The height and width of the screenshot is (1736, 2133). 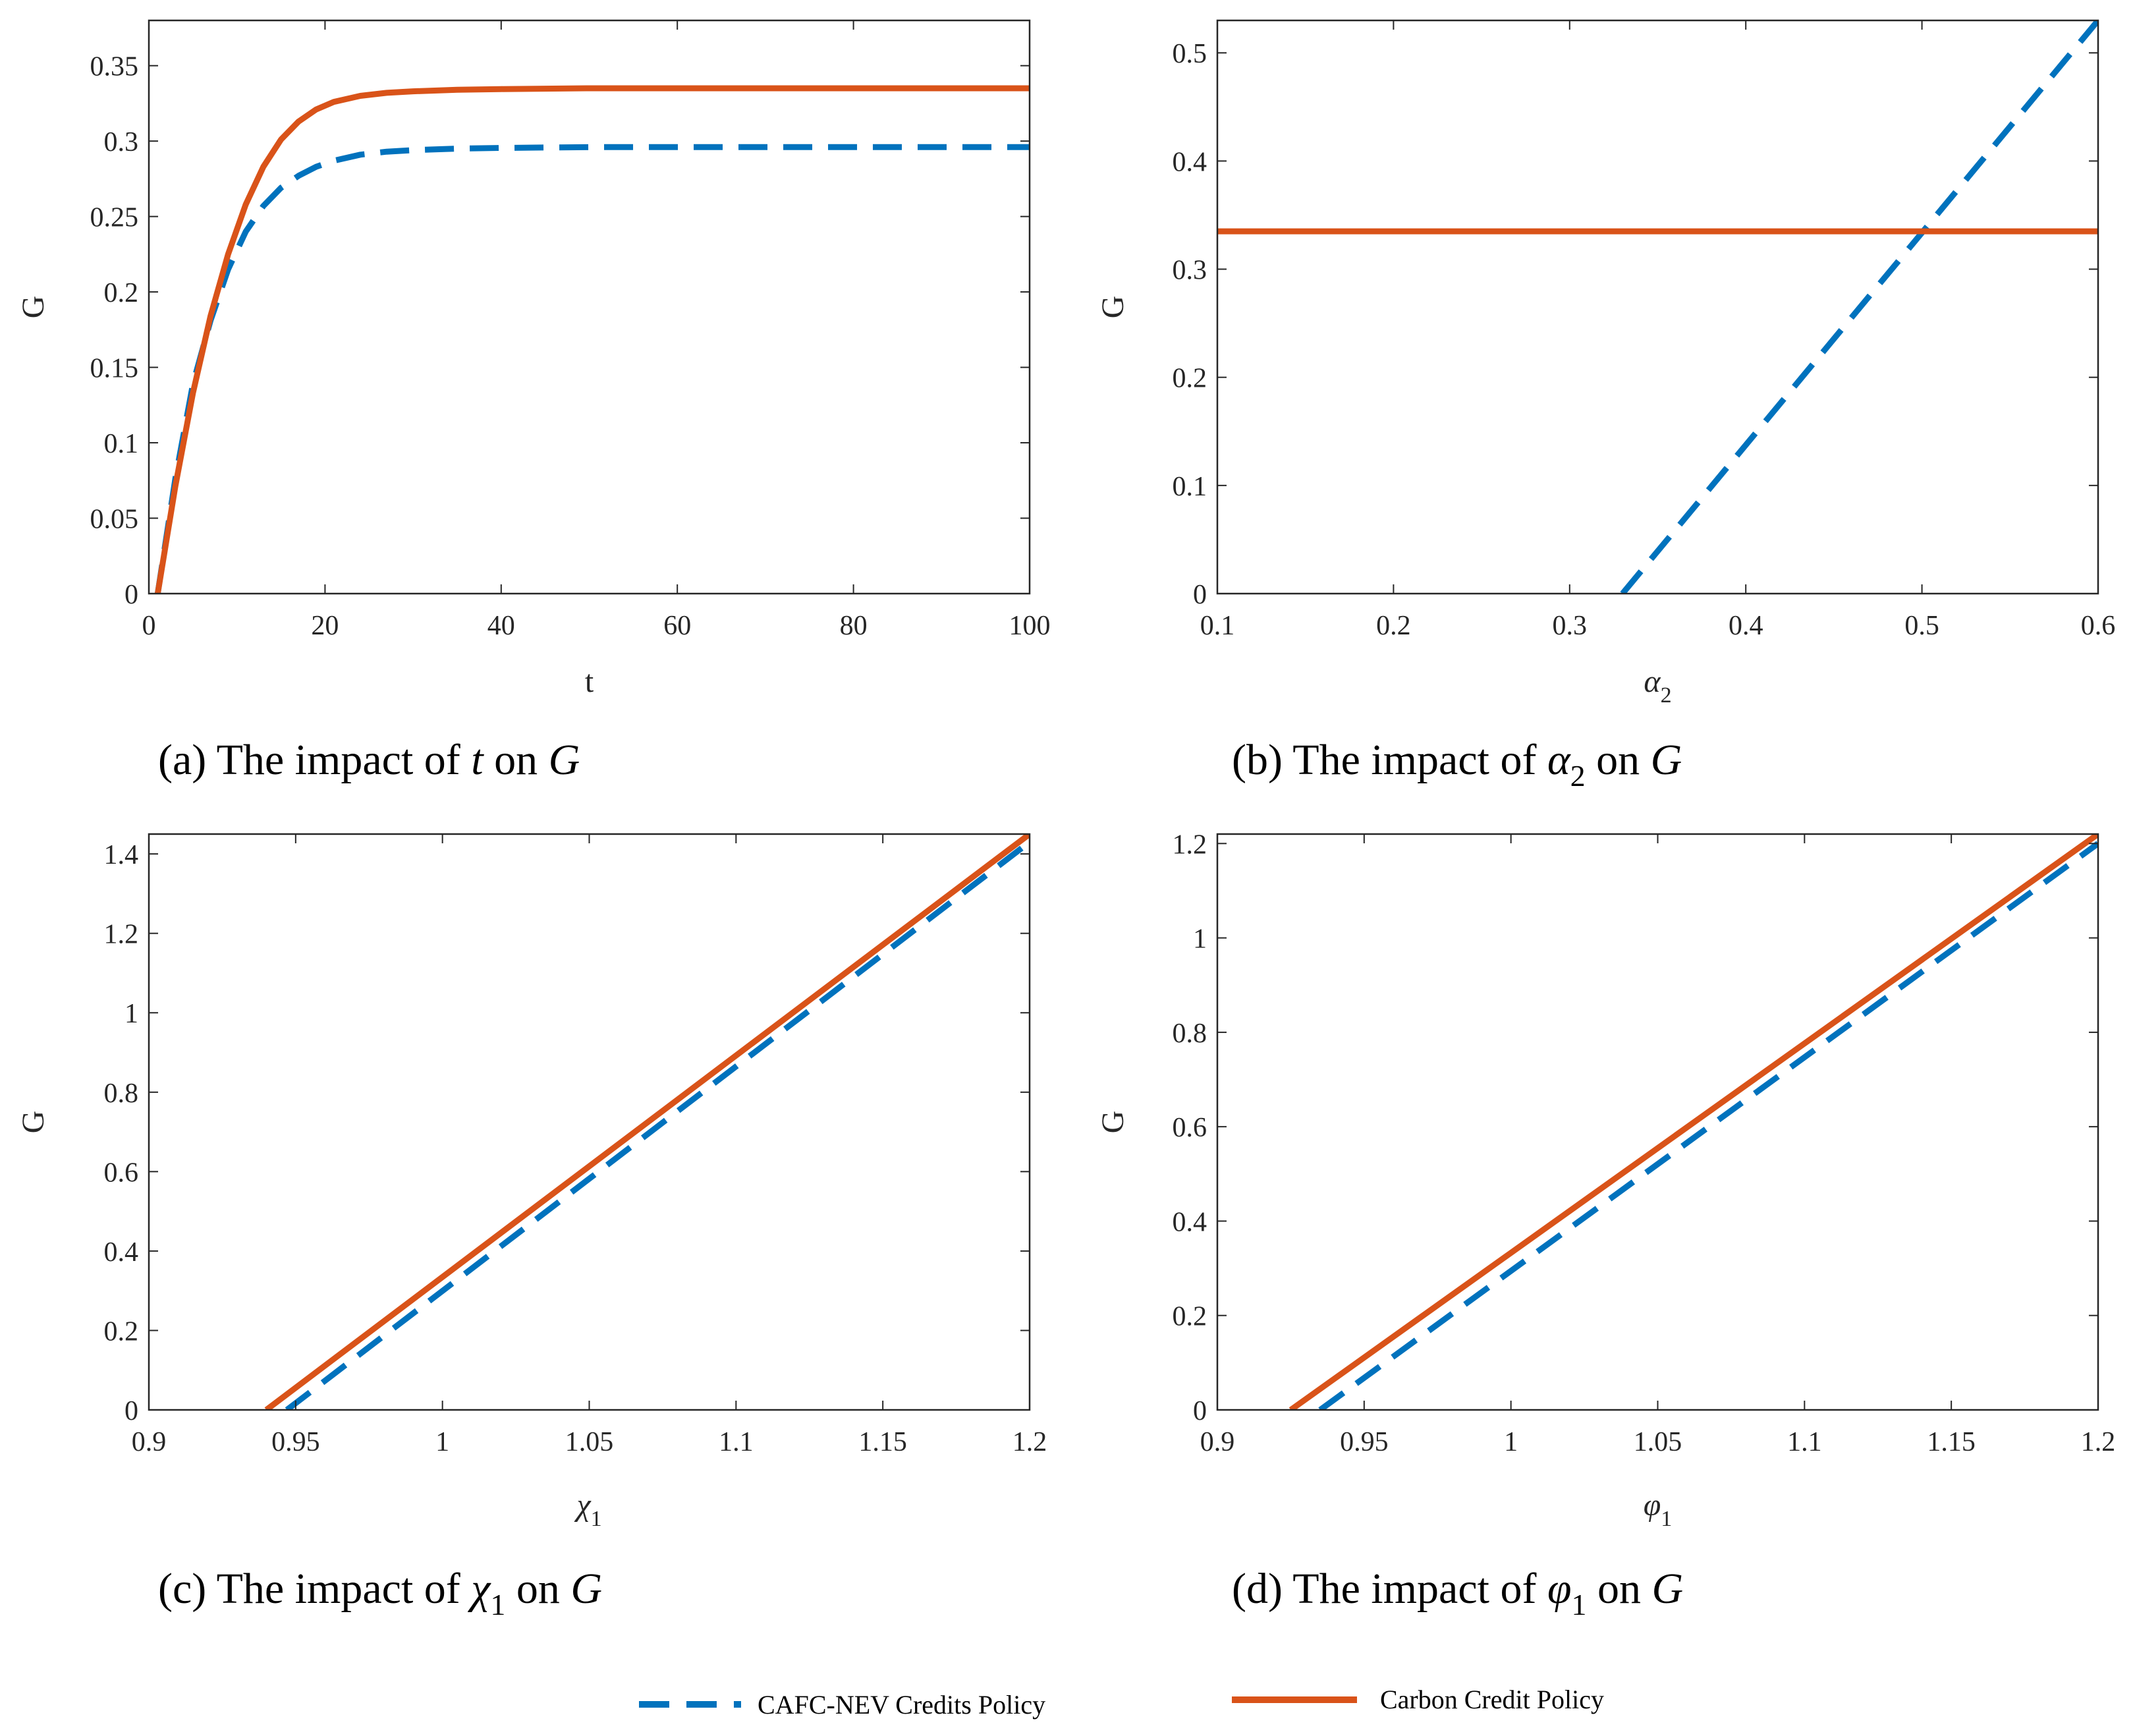 I want to click on x-tick-label: 0.9, so click(x=150, y=1442).